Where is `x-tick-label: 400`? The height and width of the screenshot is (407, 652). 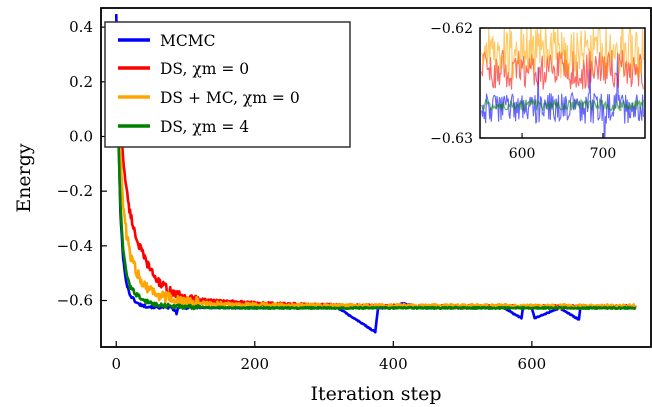 x-tick-label: 400 is located at coordinates (393, 364).